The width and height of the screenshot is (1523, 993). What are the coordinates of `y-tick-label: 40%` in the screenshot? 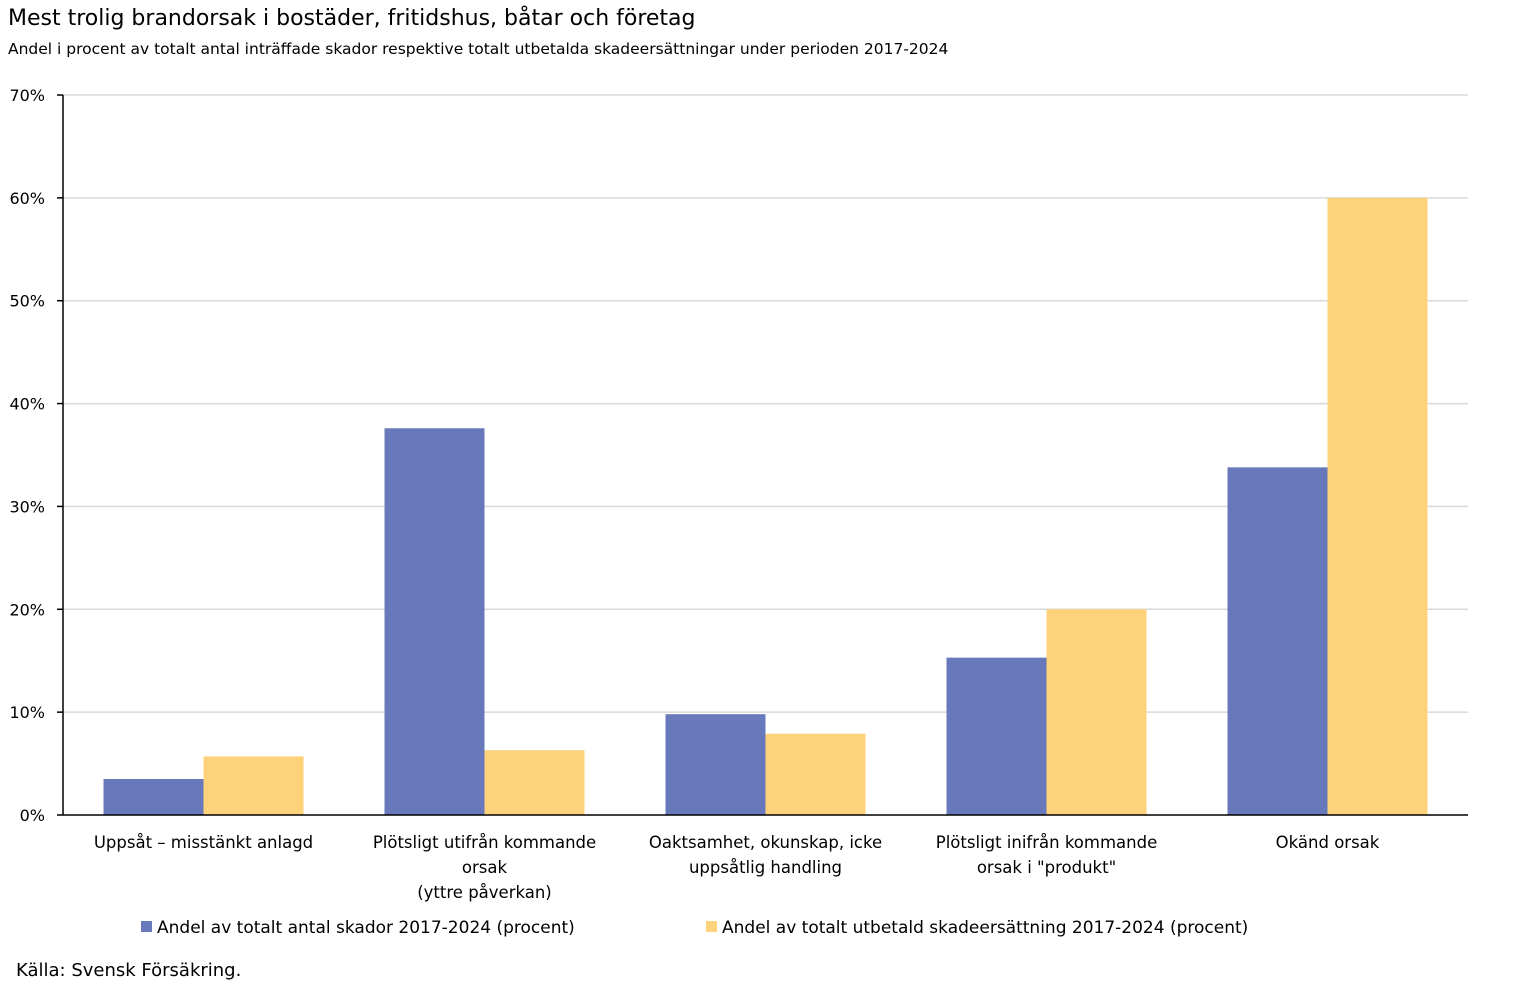 It's located at (27, 404).